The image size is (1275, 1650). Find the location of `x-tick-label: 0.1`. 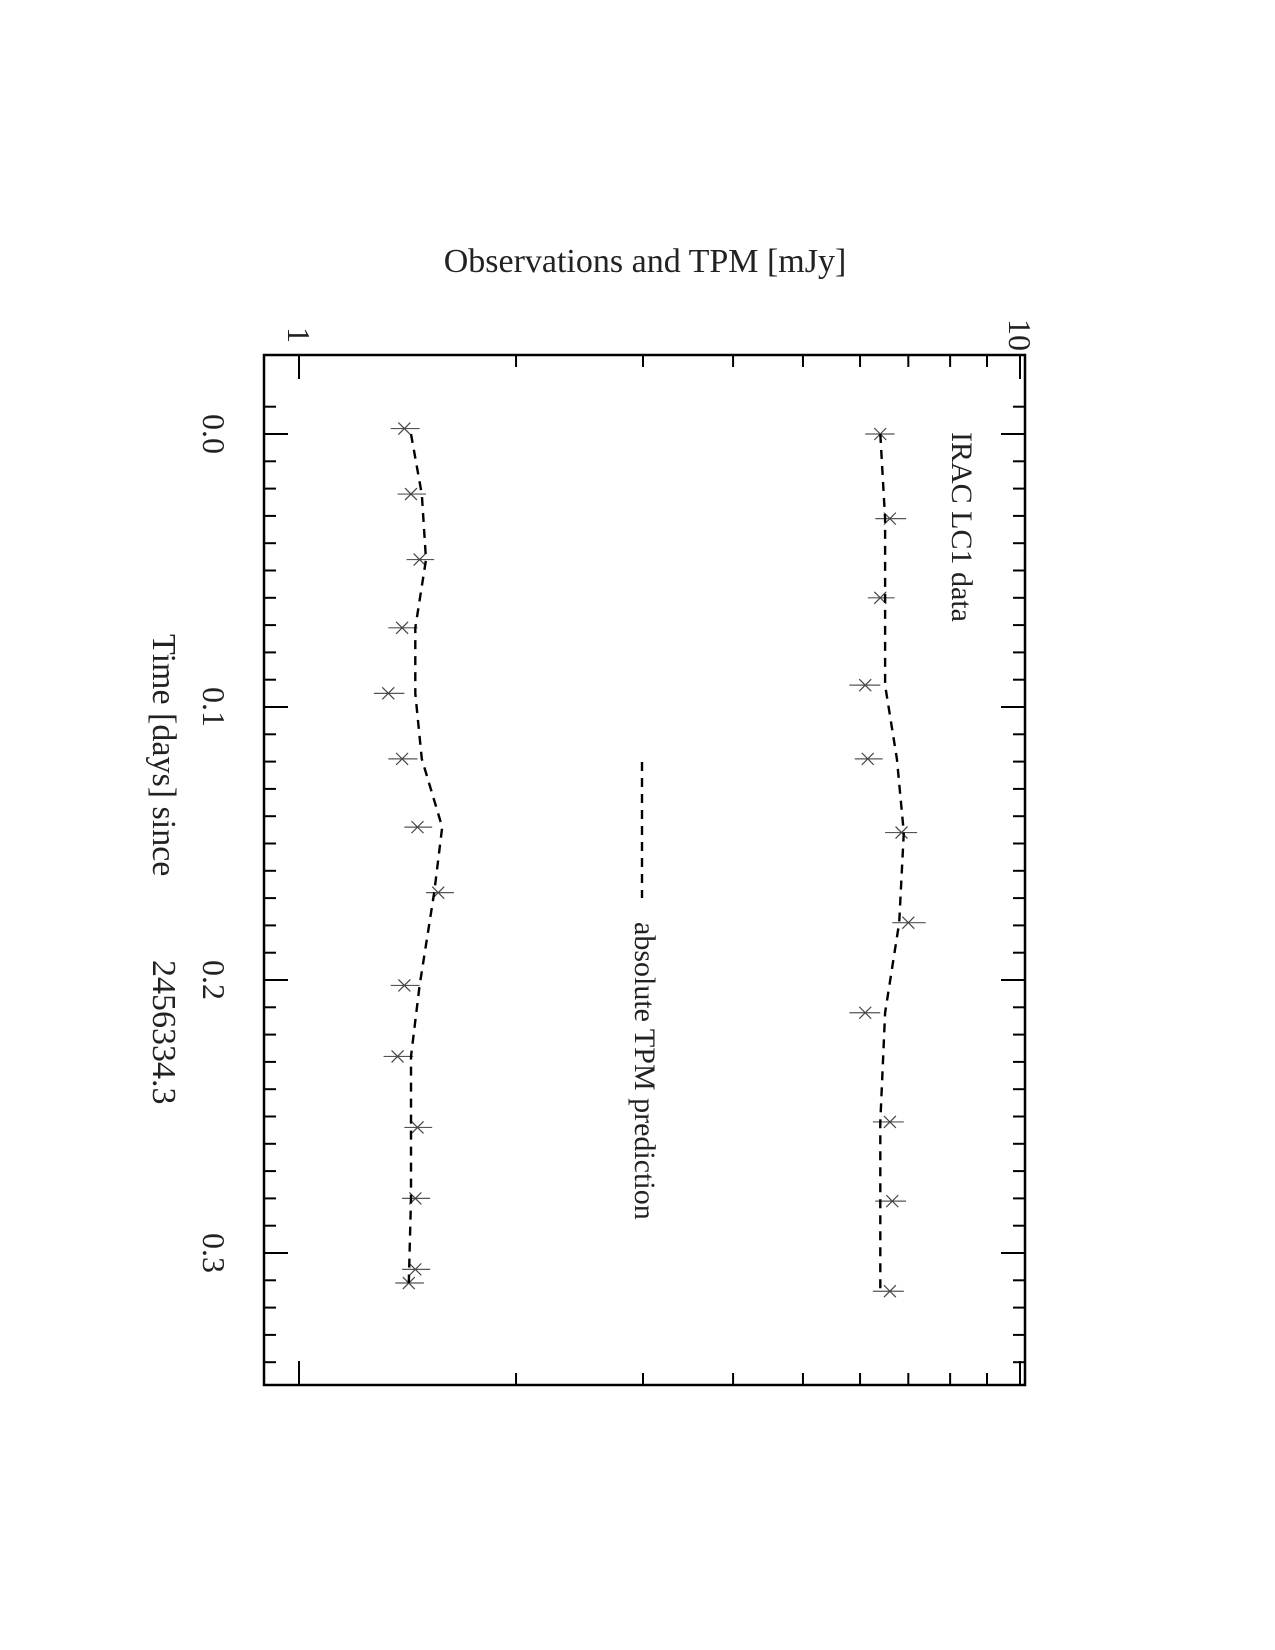

x-tick-label: 0.1 is located at coordinates (214, 707).